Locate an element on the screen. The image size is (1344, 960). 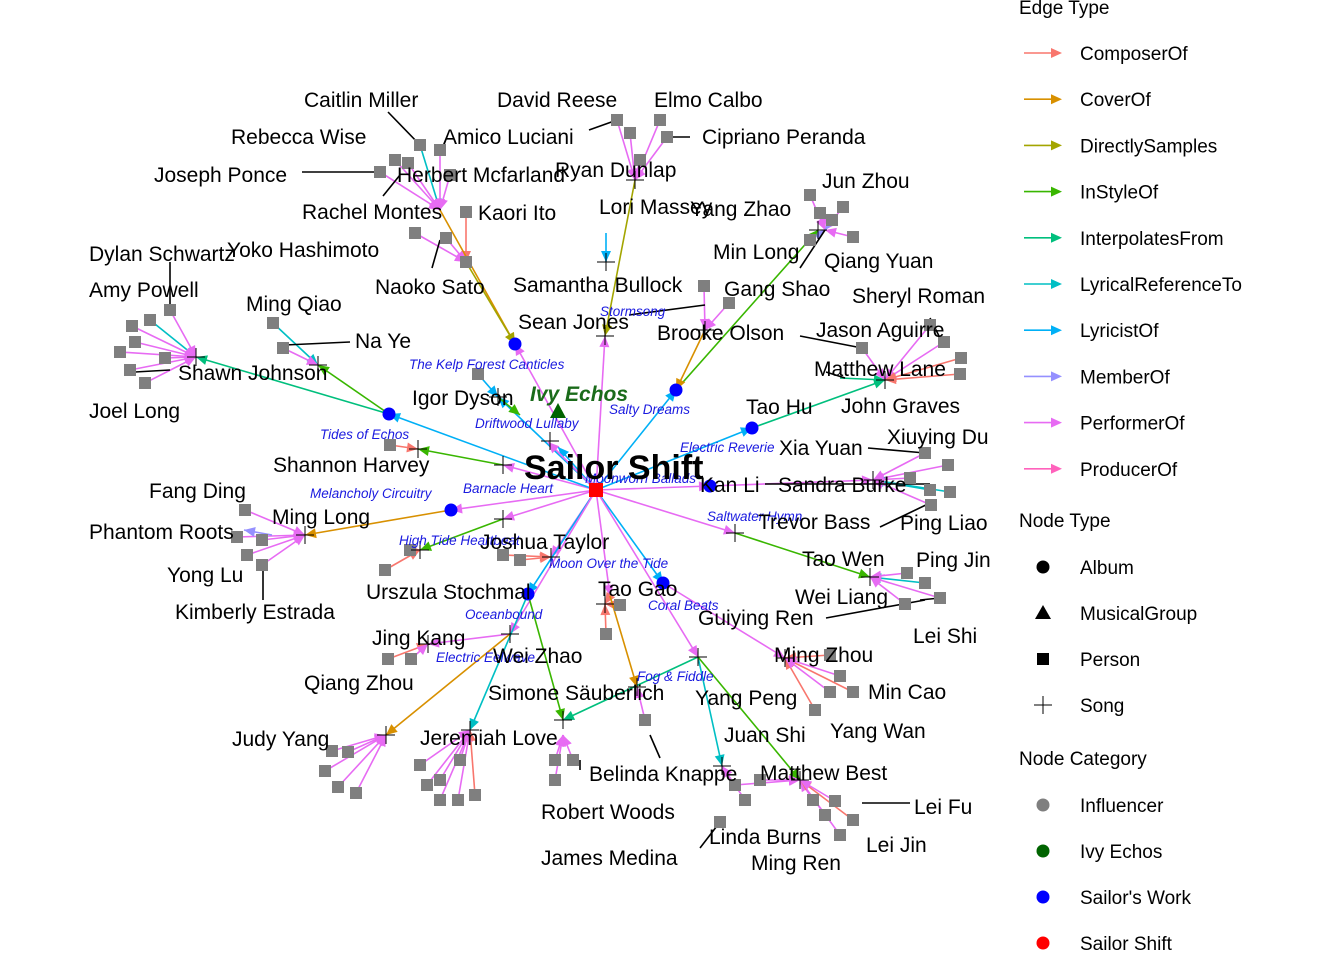
person-label-naye: Na Ye is located at coordinates (383, 341).